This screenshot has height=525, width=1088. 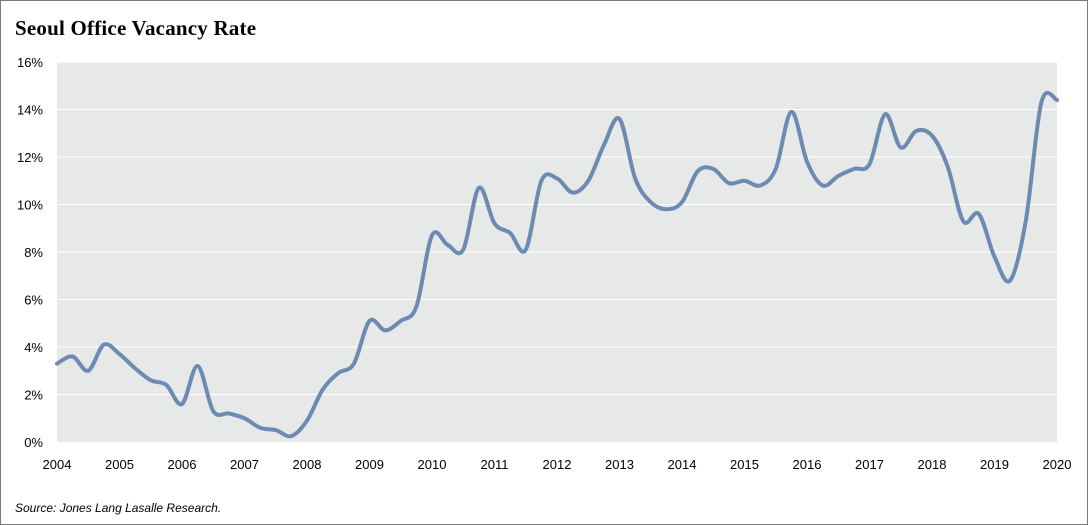 I want to click on x-tick-label: 2015, so click(x=744, y=464).